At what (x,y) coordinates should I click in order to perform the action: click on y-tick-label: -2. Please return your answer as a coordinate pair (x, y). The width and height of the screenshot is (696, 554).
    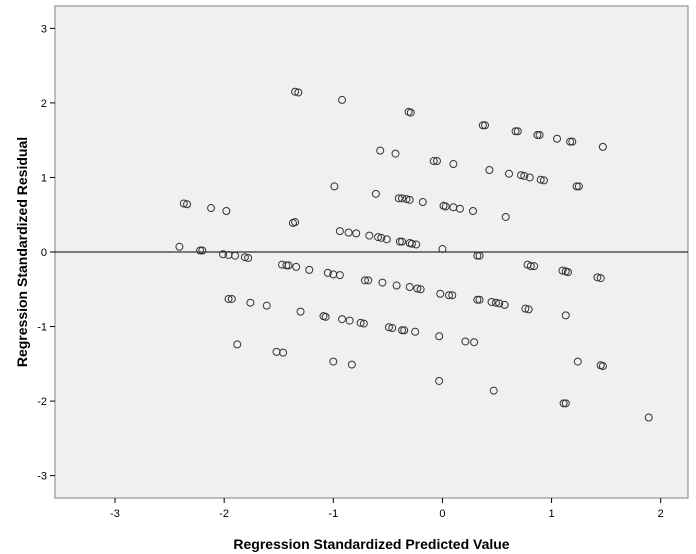
    Looking at the image, I should click on (42, 402).